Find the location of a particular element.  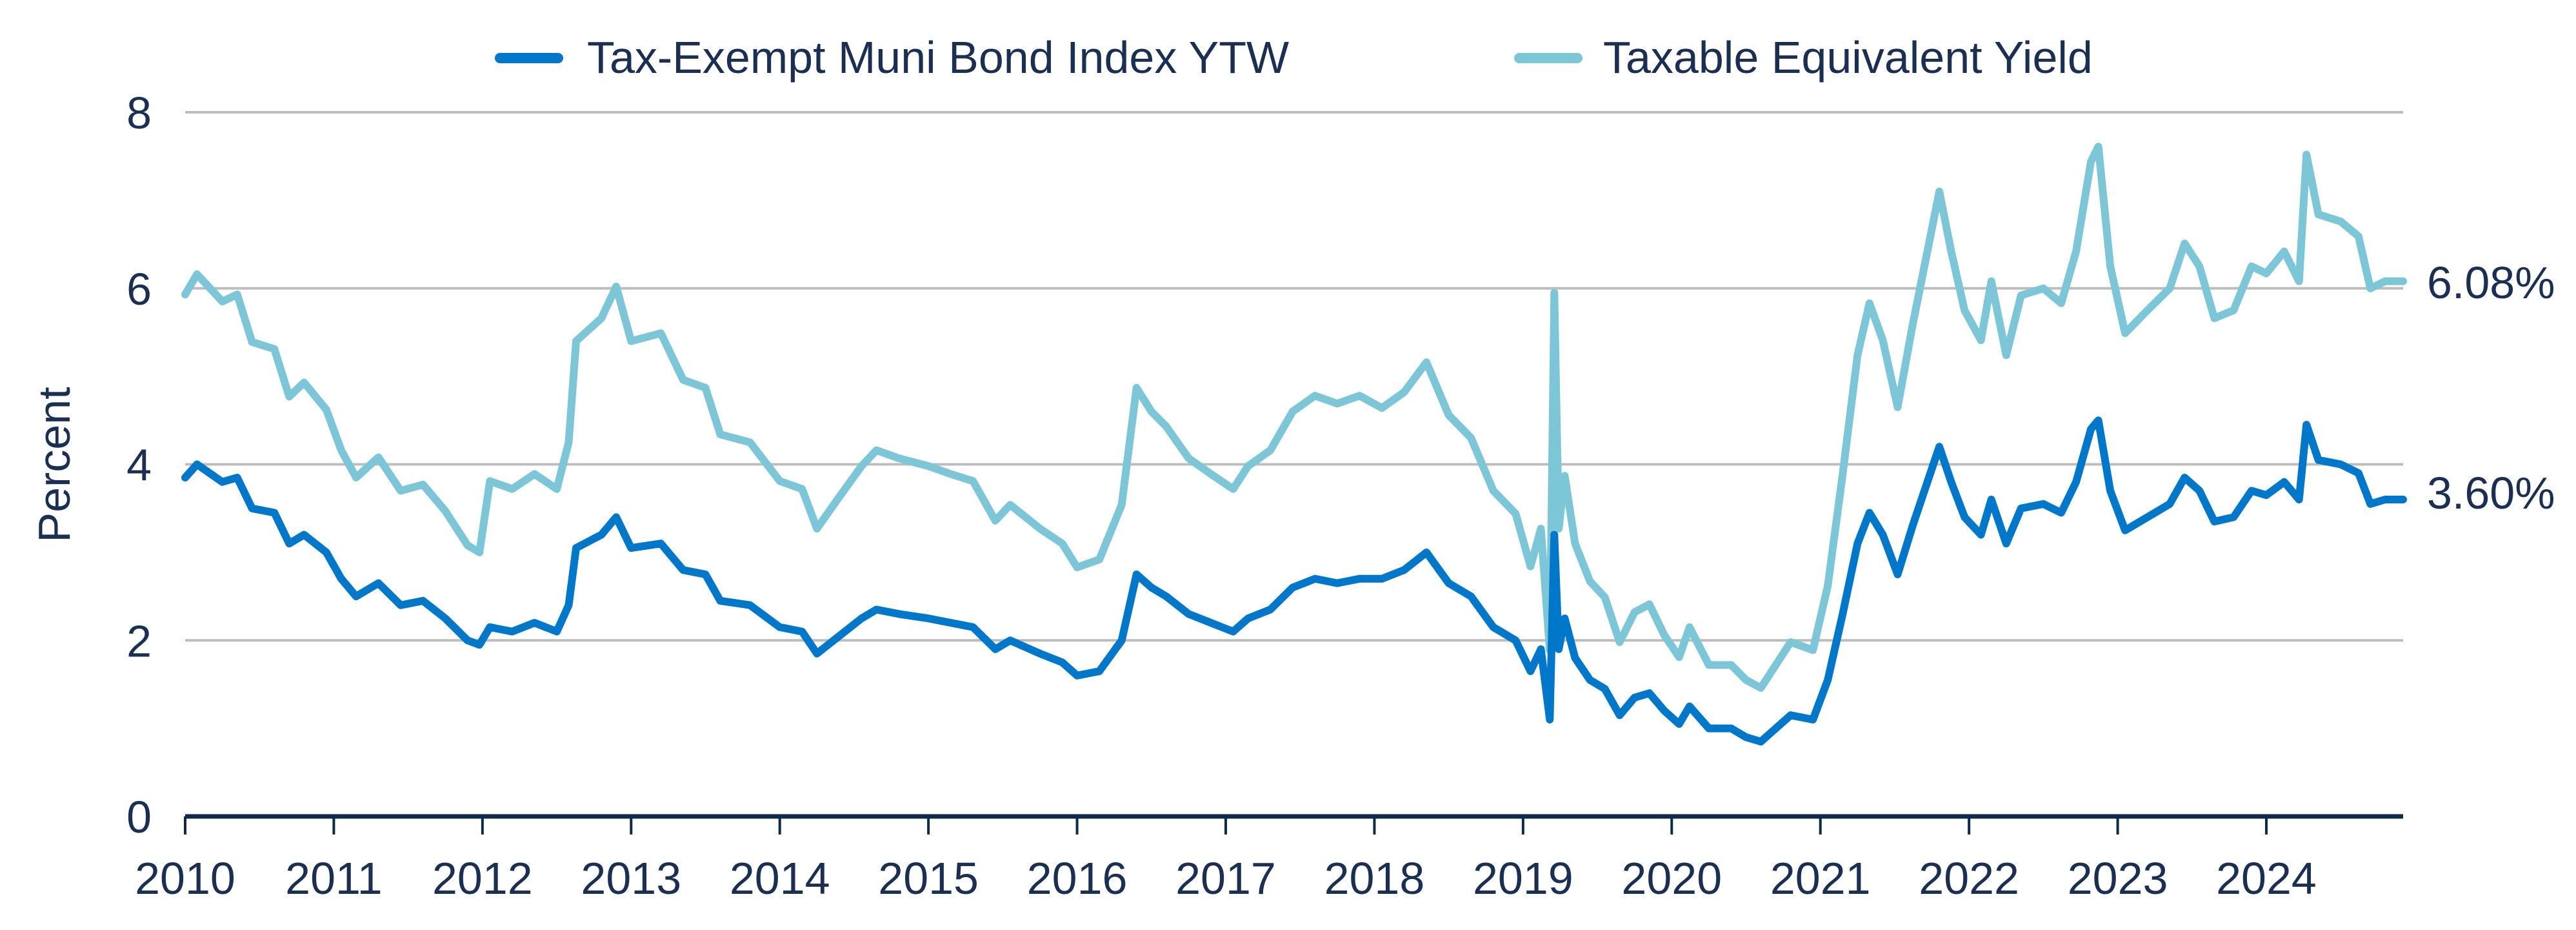

x-tick-label: 2019 is located at coordinates (1523, 879).